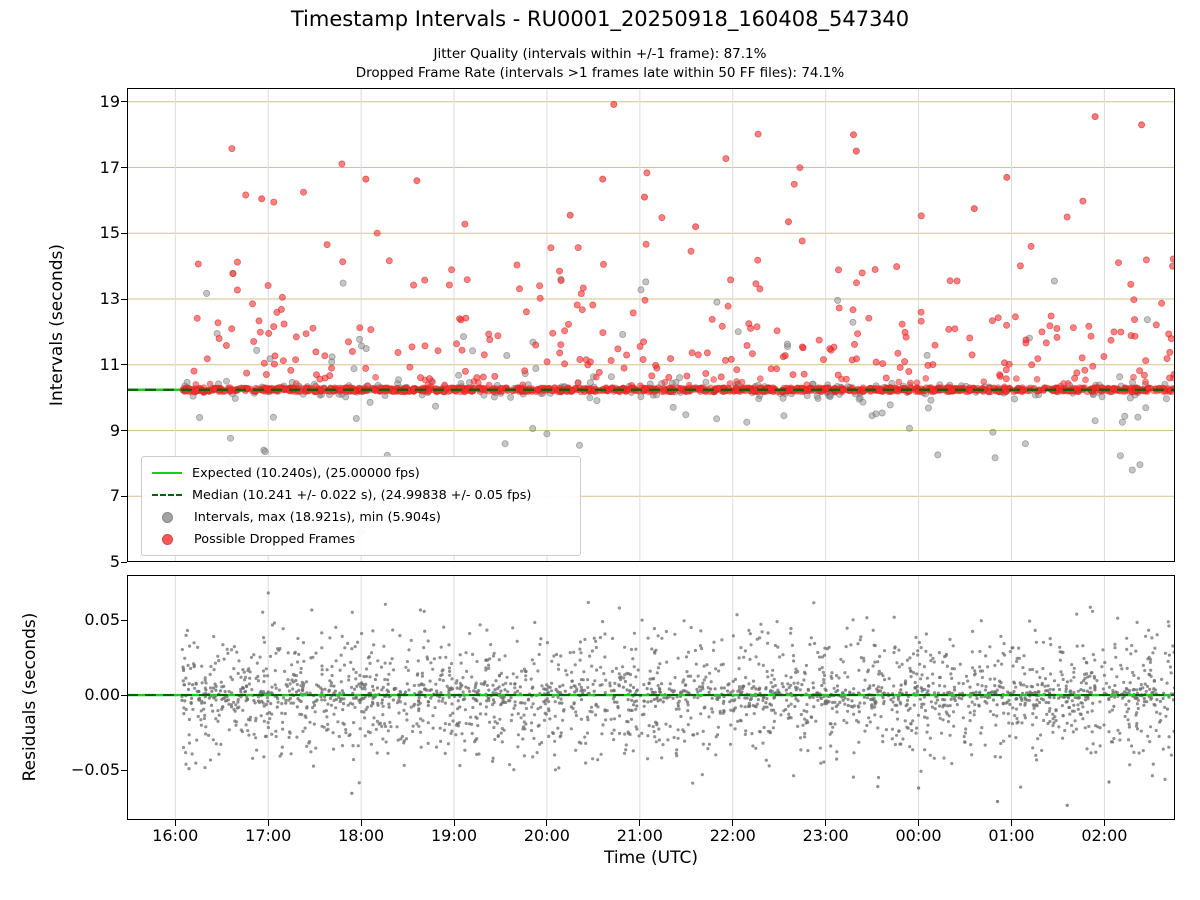  Describe the element at coordinates (114, 496) in the screenshot. I see `y-tick-label-intervals: 7` at that location.